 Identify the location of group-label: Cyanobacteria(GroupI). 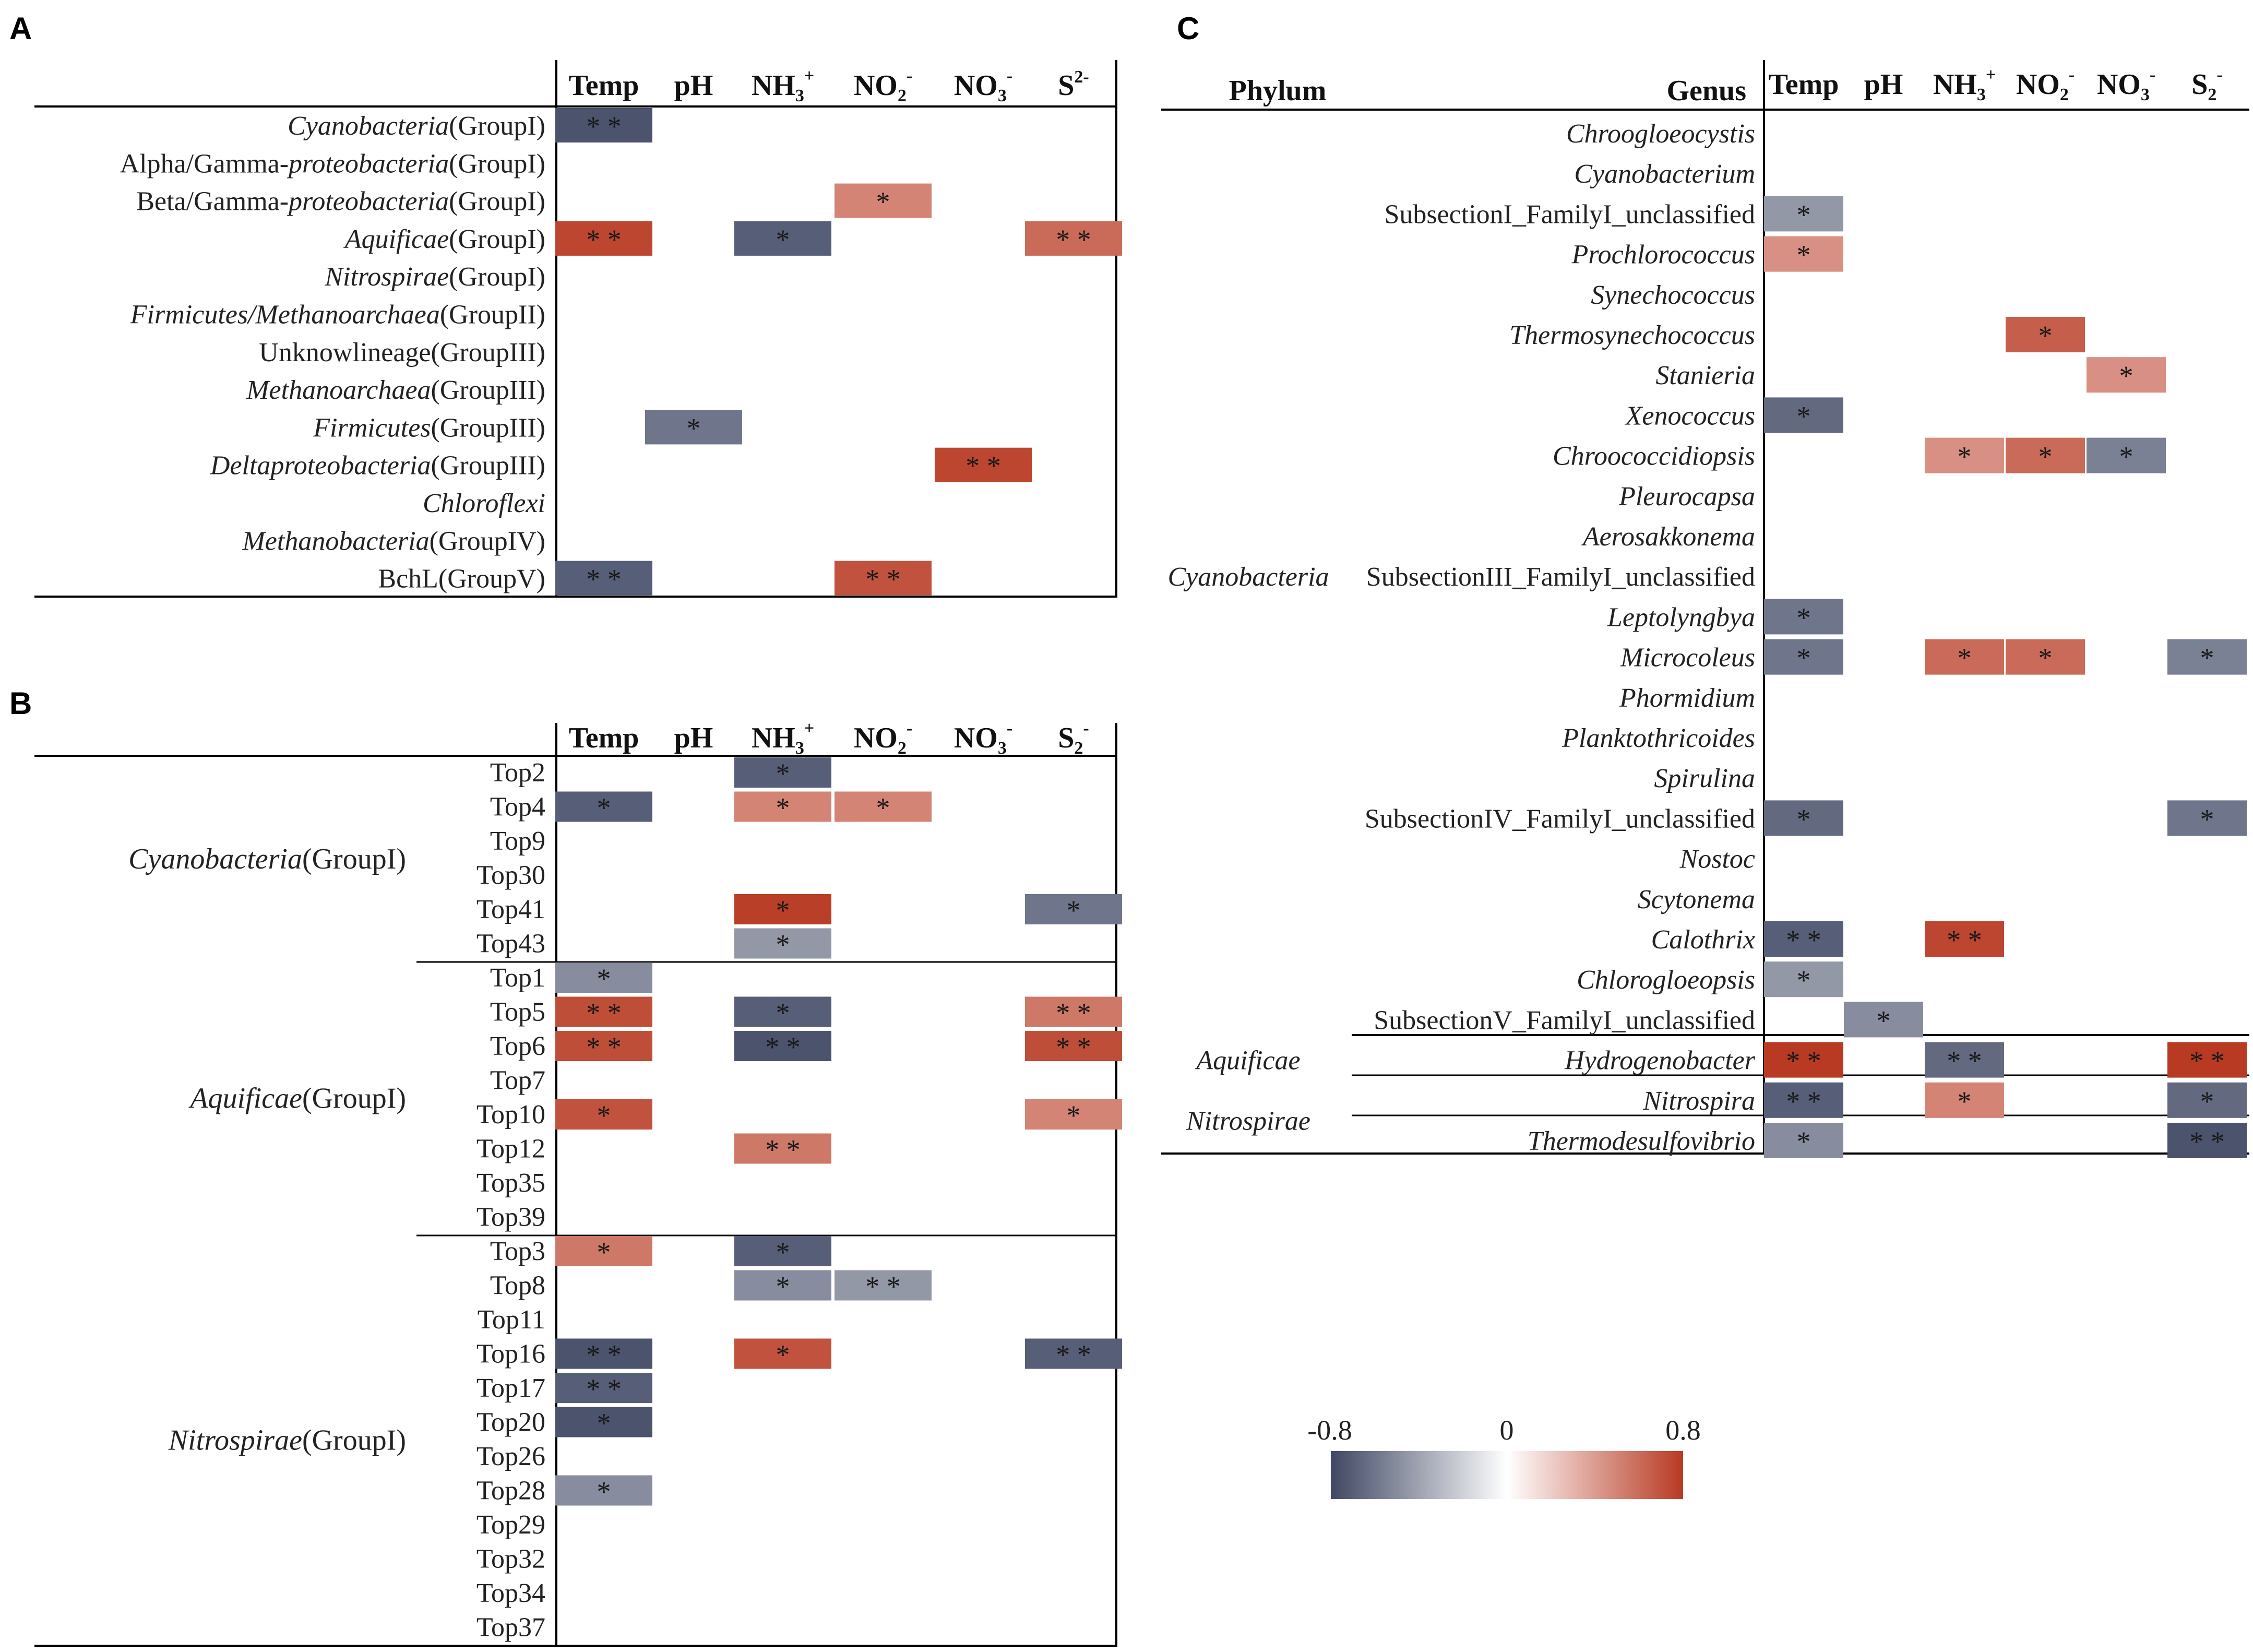
(267, 859).